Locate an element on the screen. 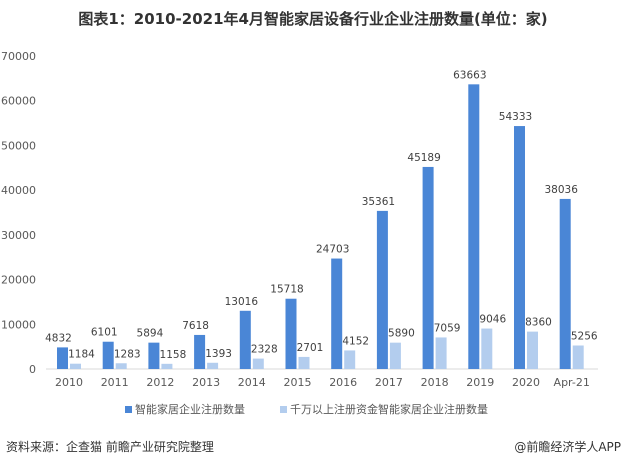 This screenshot has height=469, width=627. data-label: 5890 is located at coordinates (401, 334).